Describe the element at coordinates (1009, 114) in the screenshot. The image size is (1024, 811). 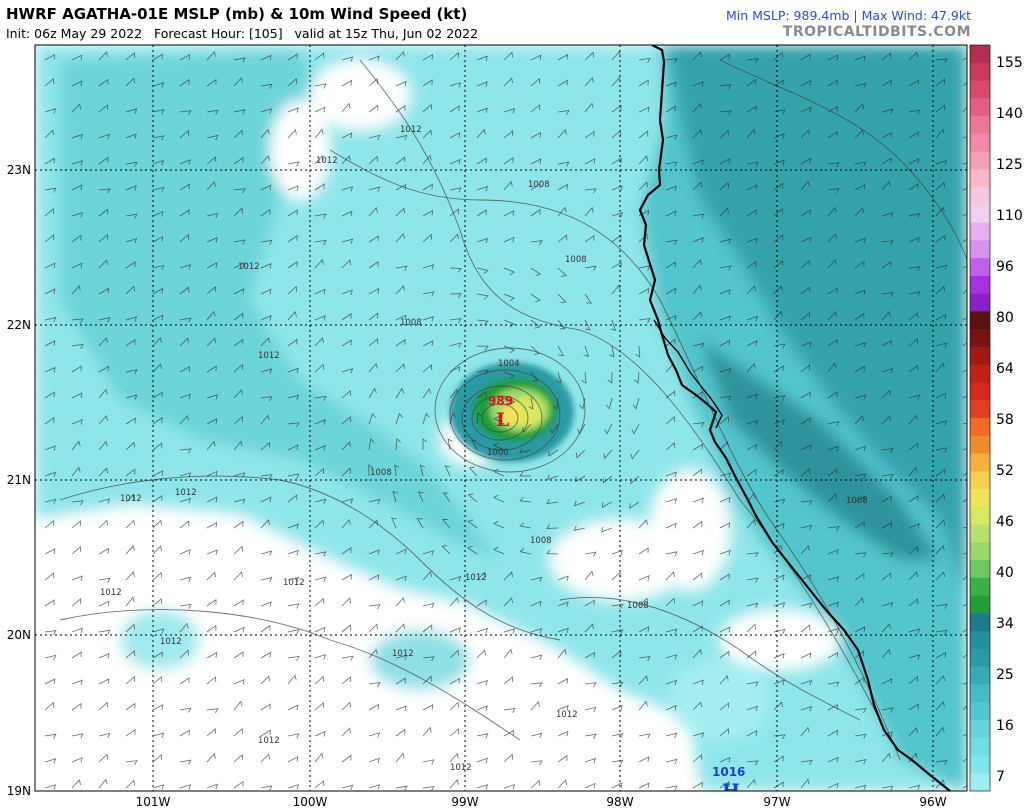
I see `colorbar-label-140: 140` at that location.